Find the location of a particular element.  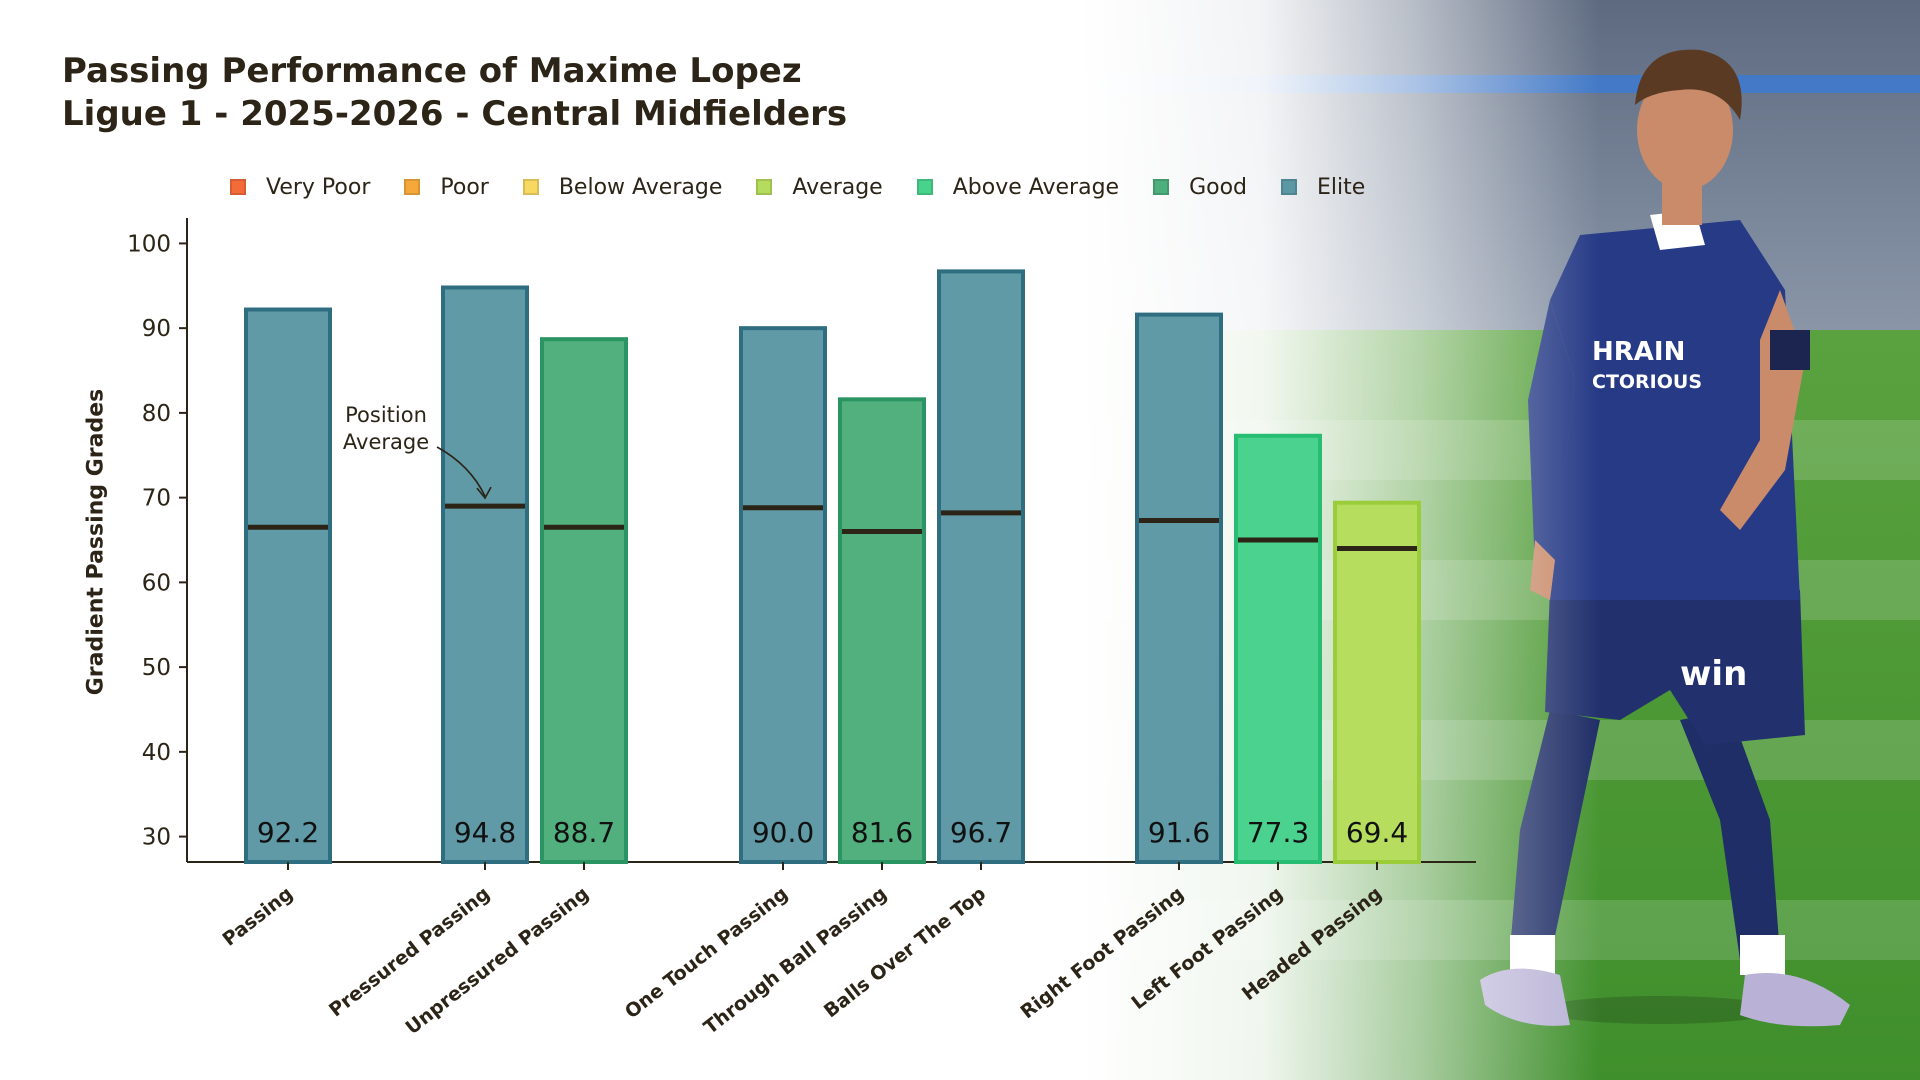

bar-value-label: 81.6 is located at coordinates (882, 832).